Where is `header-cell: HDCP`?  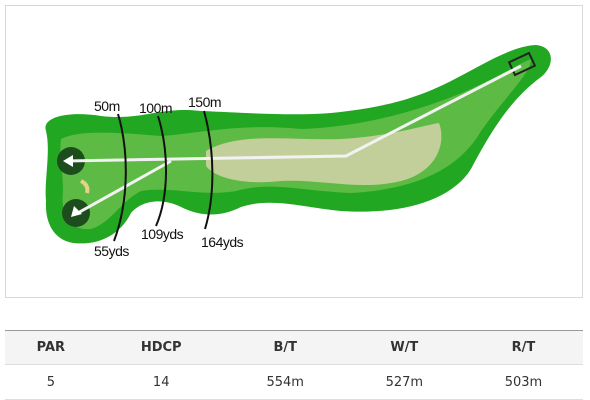 header-cell: HDCP is located at coordinates (161, 347).